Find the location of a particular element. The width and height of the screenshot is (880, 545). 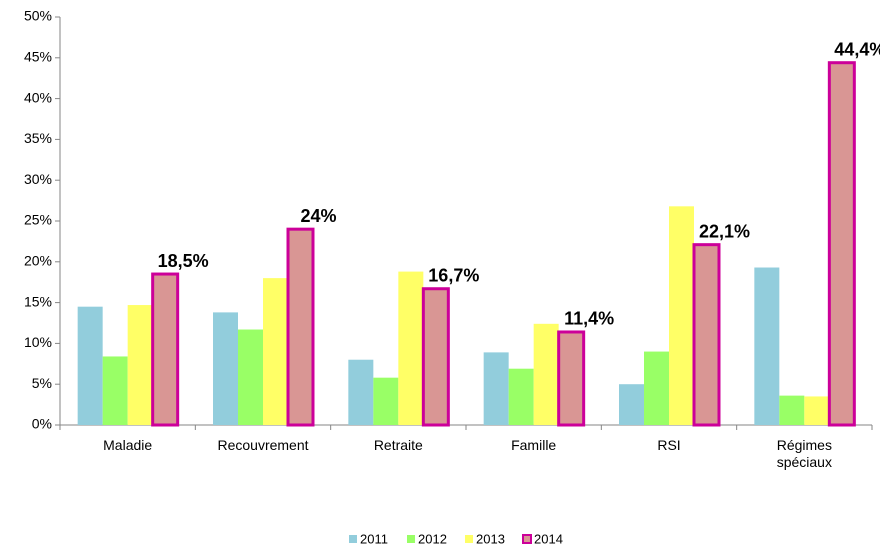

y-tick-label: 5% is located at coordinates (42, 383).